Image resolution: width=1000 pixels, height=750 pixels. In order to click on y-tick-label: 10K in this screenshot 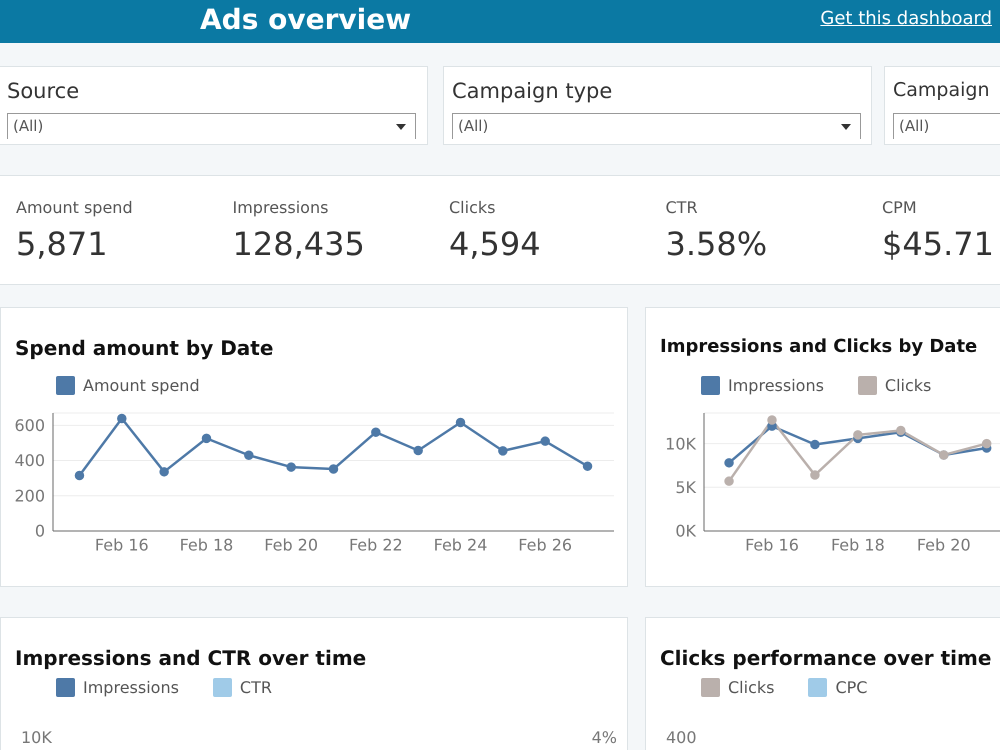, I will do `click(680, 444)`.